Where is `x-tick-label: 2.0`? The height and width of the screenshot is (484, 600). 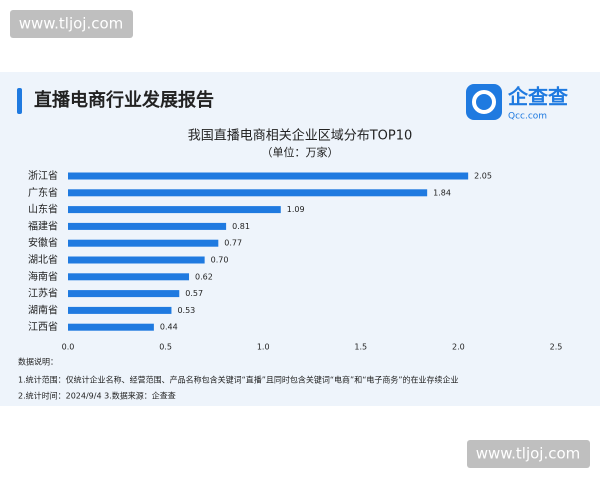 x-tick-label: 2.0 is located at coordinates (458, 347).